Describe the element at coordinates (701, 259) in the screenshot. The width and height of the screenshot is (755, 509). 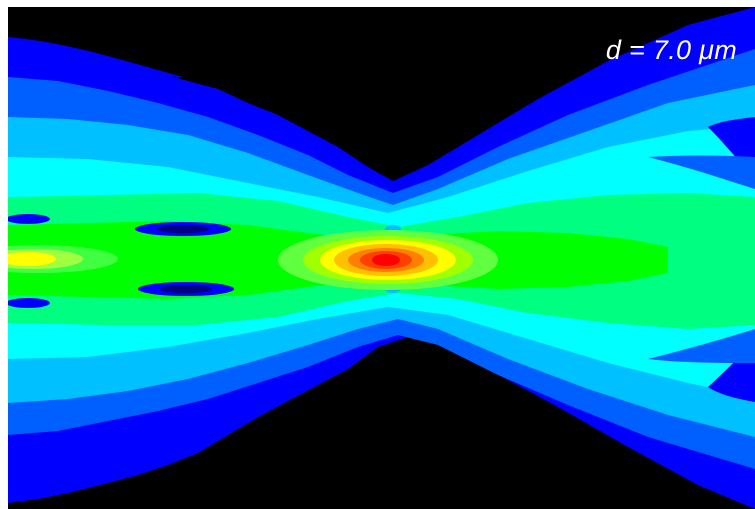
I see `cone-side-lobes` at that location.